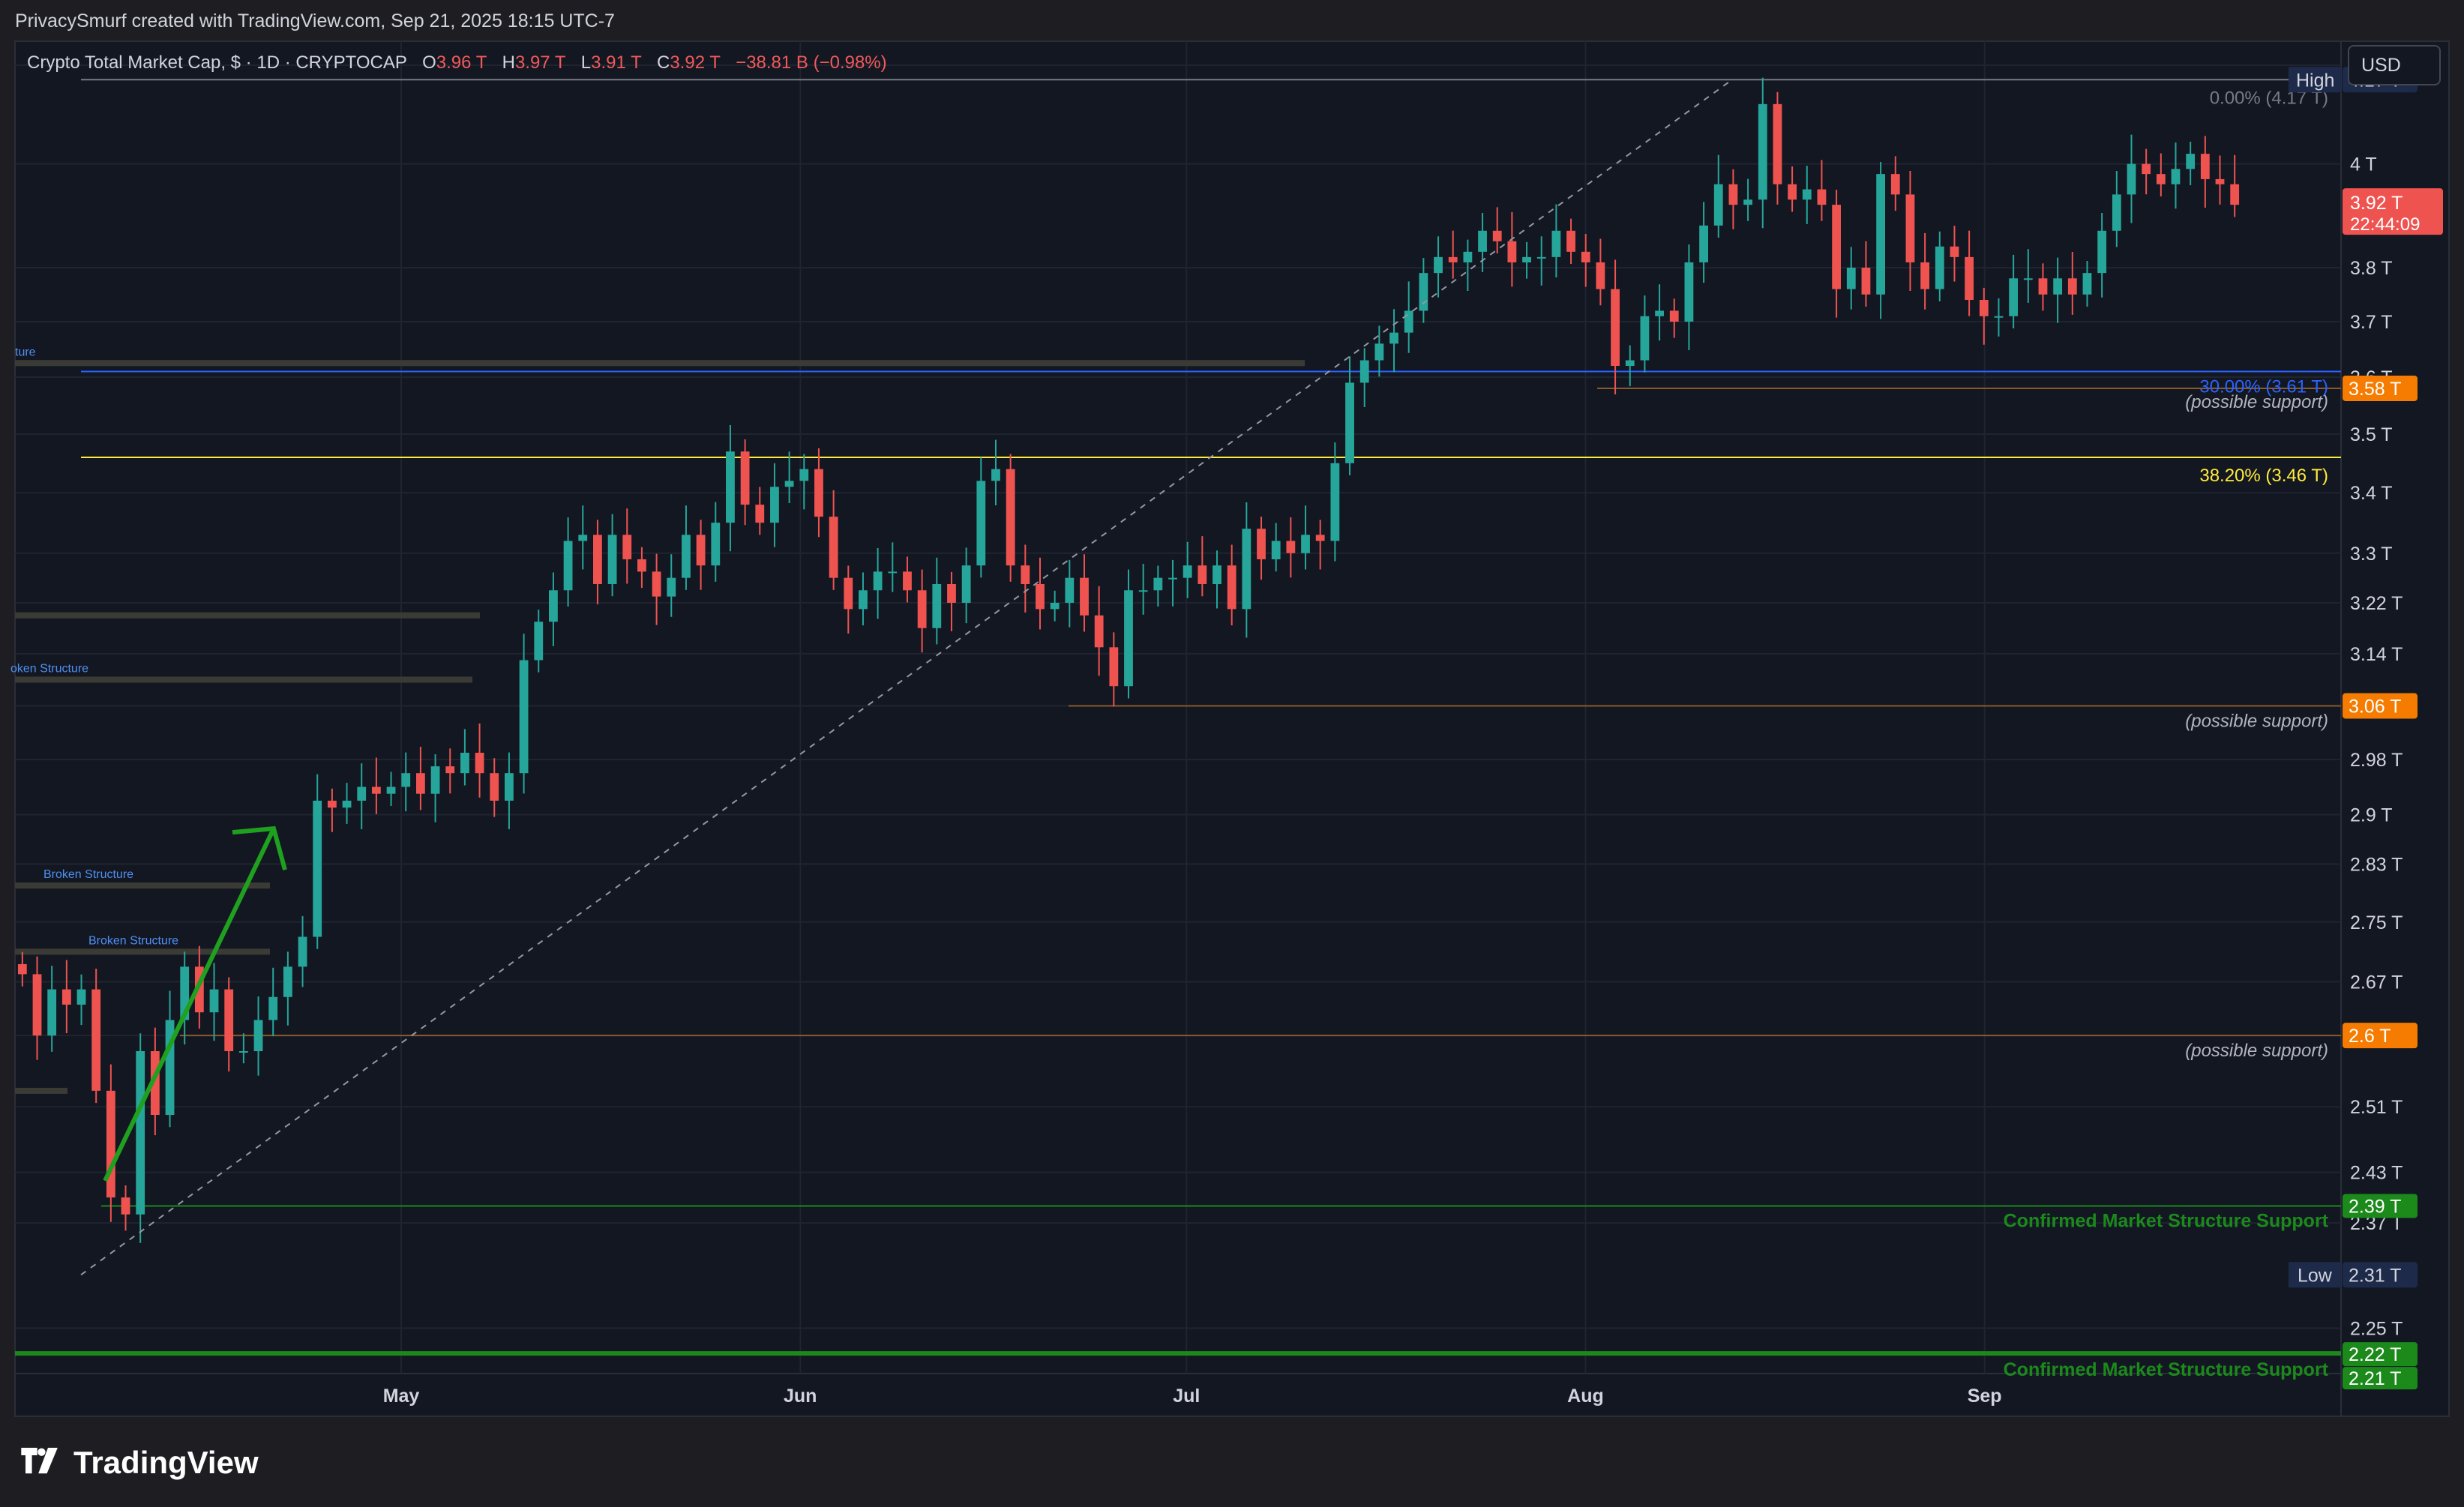 The image size is (2464, 1507). Describe the element at coordinates (2376, 760) in the screenshot. I see `y-tick-label: 2.98 T` at that location.